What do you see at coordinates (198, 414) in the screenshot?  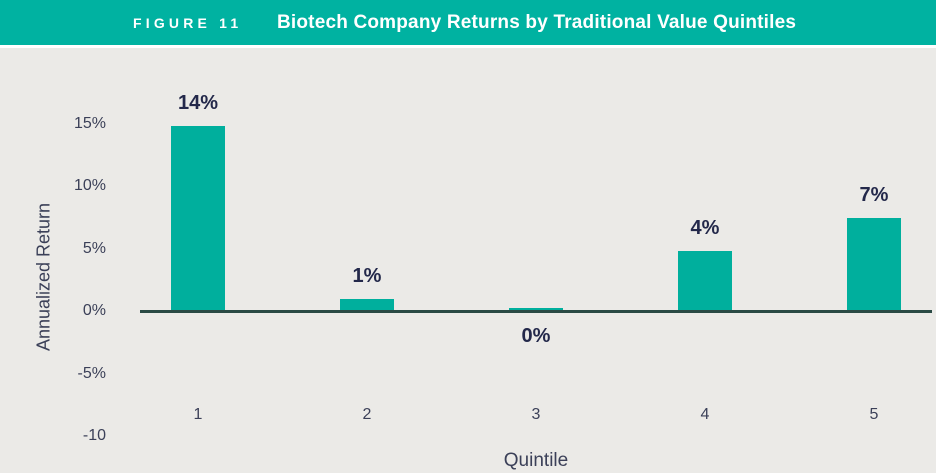 I see `x-tick-1: 1` at bounding box center [198, 414].